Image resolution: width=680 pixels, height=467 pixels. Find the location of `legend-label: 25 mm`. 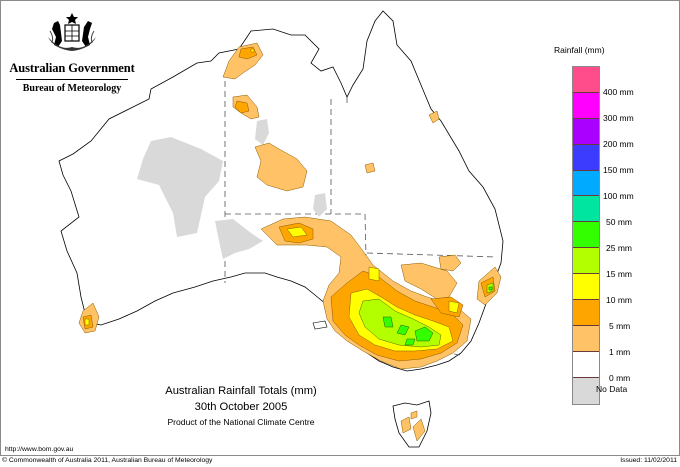

legend-label: 25 mm is located at coordinates (619, 248).